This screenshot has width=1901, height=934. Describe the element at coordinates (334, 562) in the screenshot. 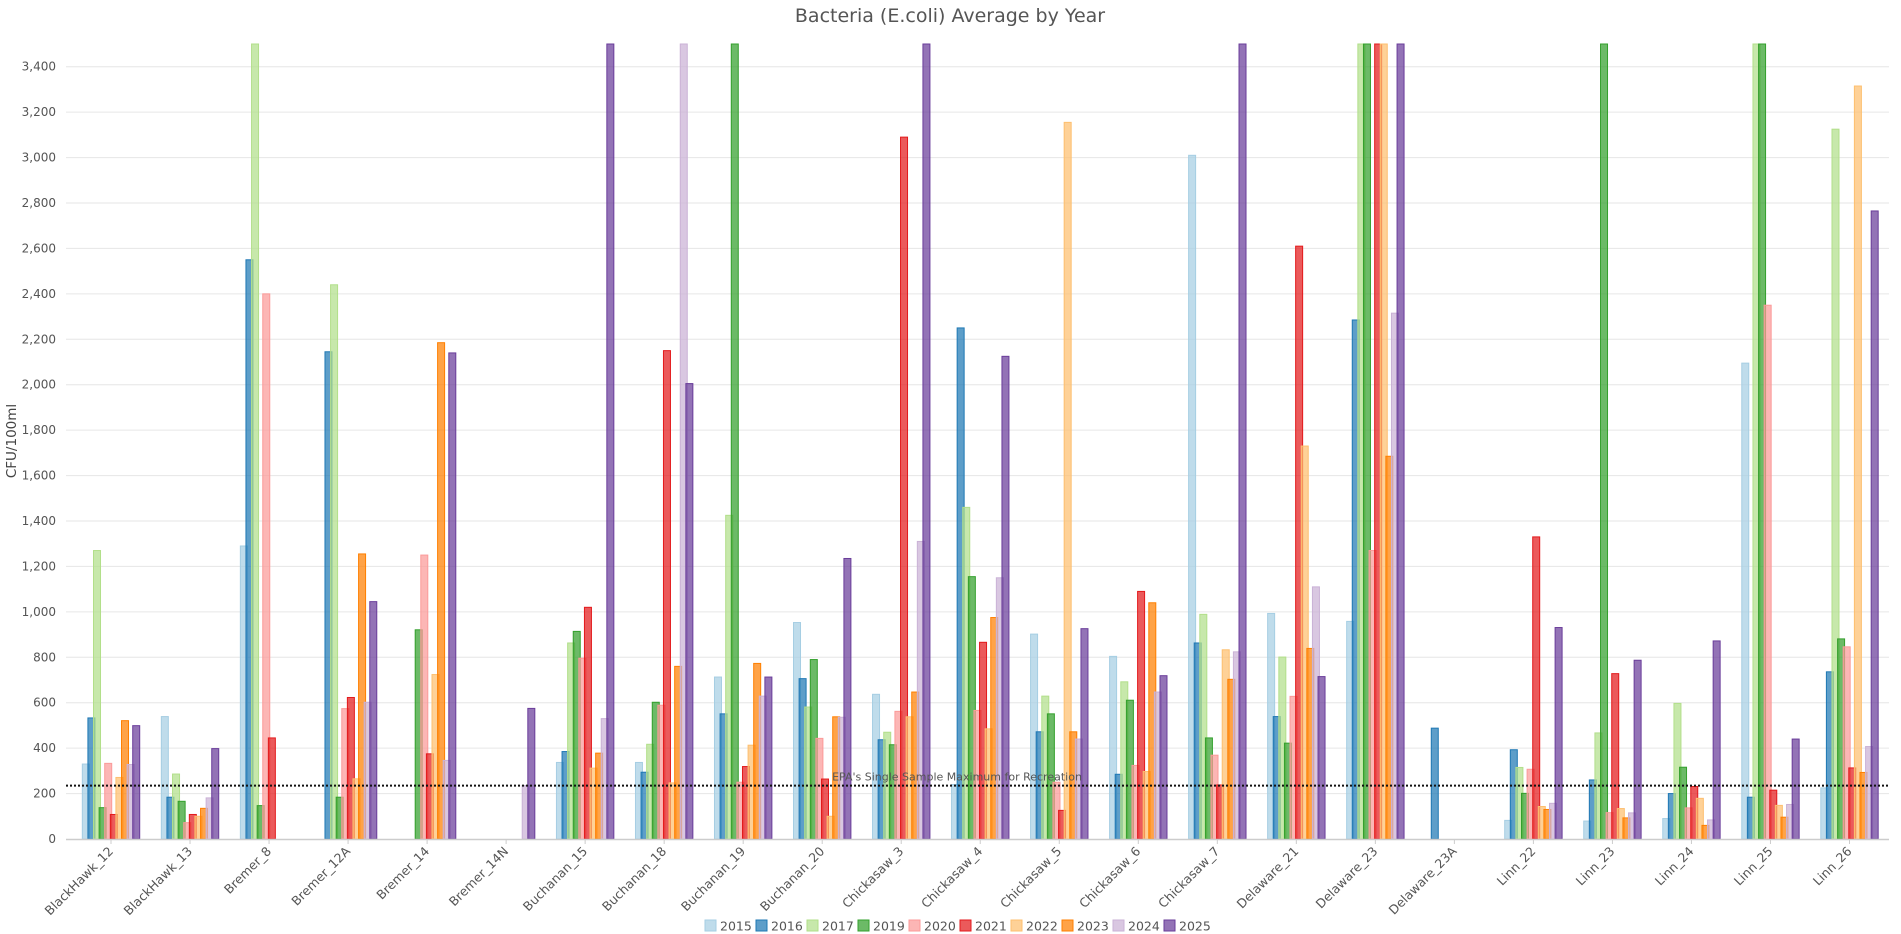

I see `bar-Bremer_12A-2017` at that location.